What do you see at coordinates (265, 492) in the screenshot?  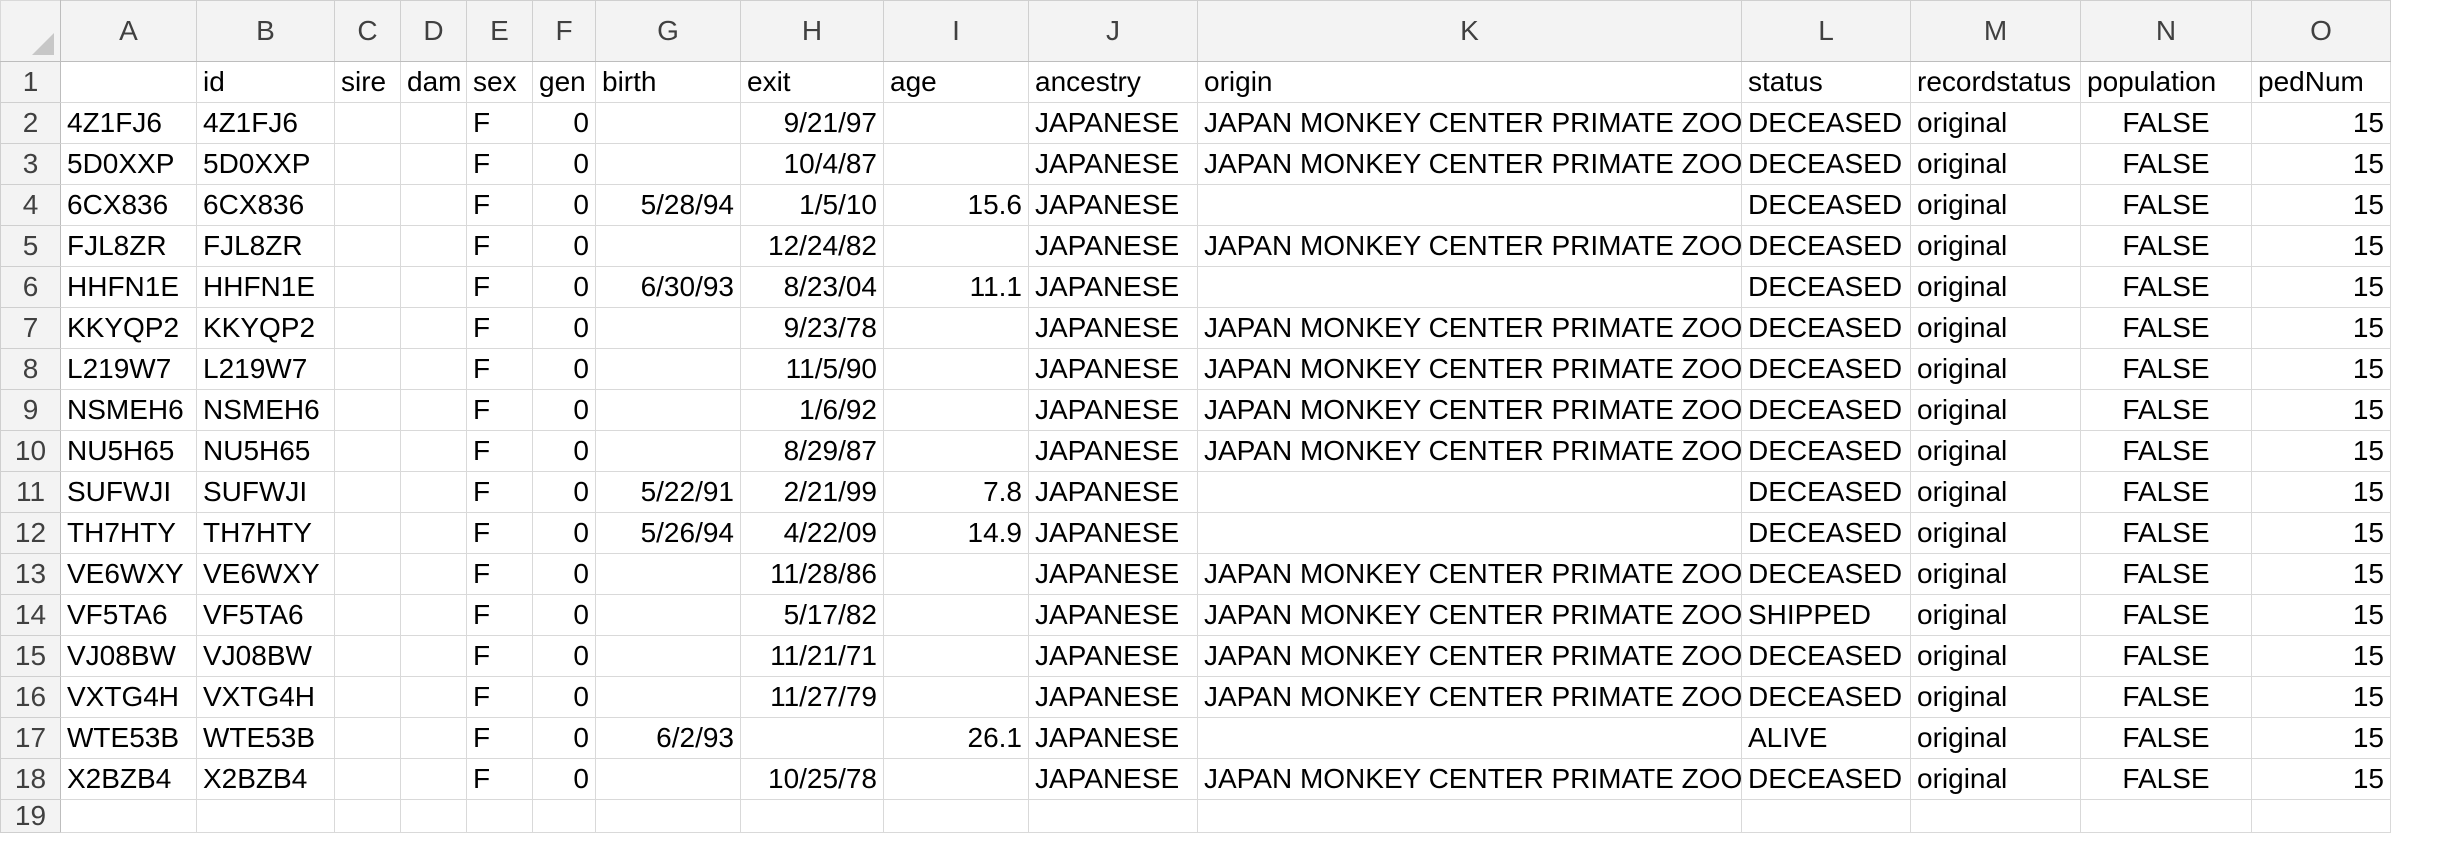 I see `cell-b11: SUFWJI` at bounding box center [265, 492].